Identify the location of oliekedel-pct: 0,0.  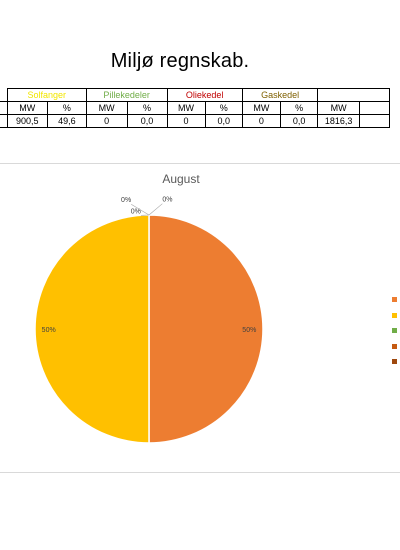
(223, 121).